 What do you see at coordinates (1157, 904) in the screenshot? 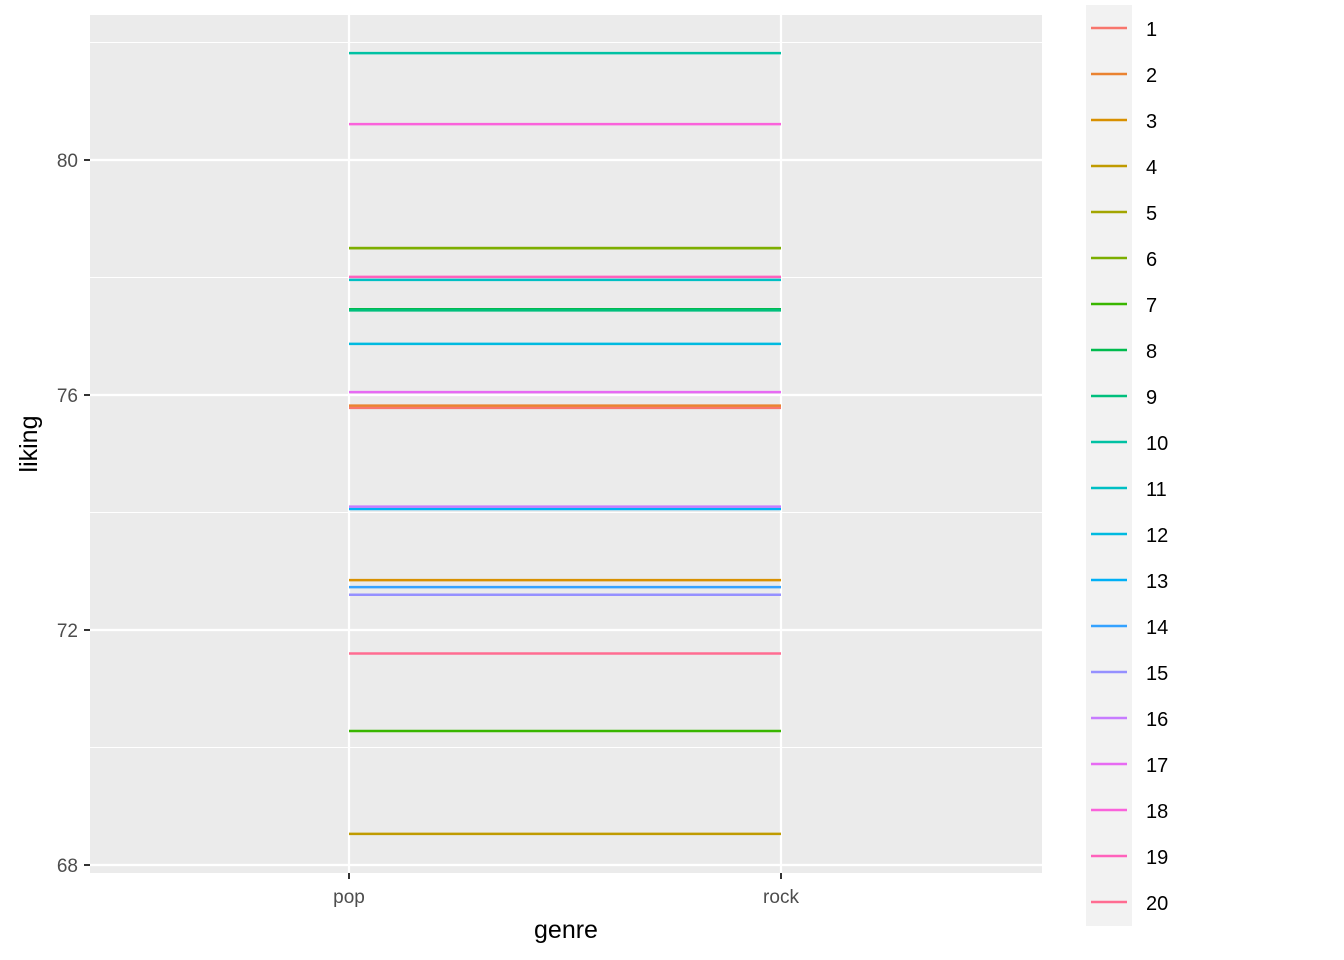
I see `legend-label: 20` at bounding box center [1157, 904].